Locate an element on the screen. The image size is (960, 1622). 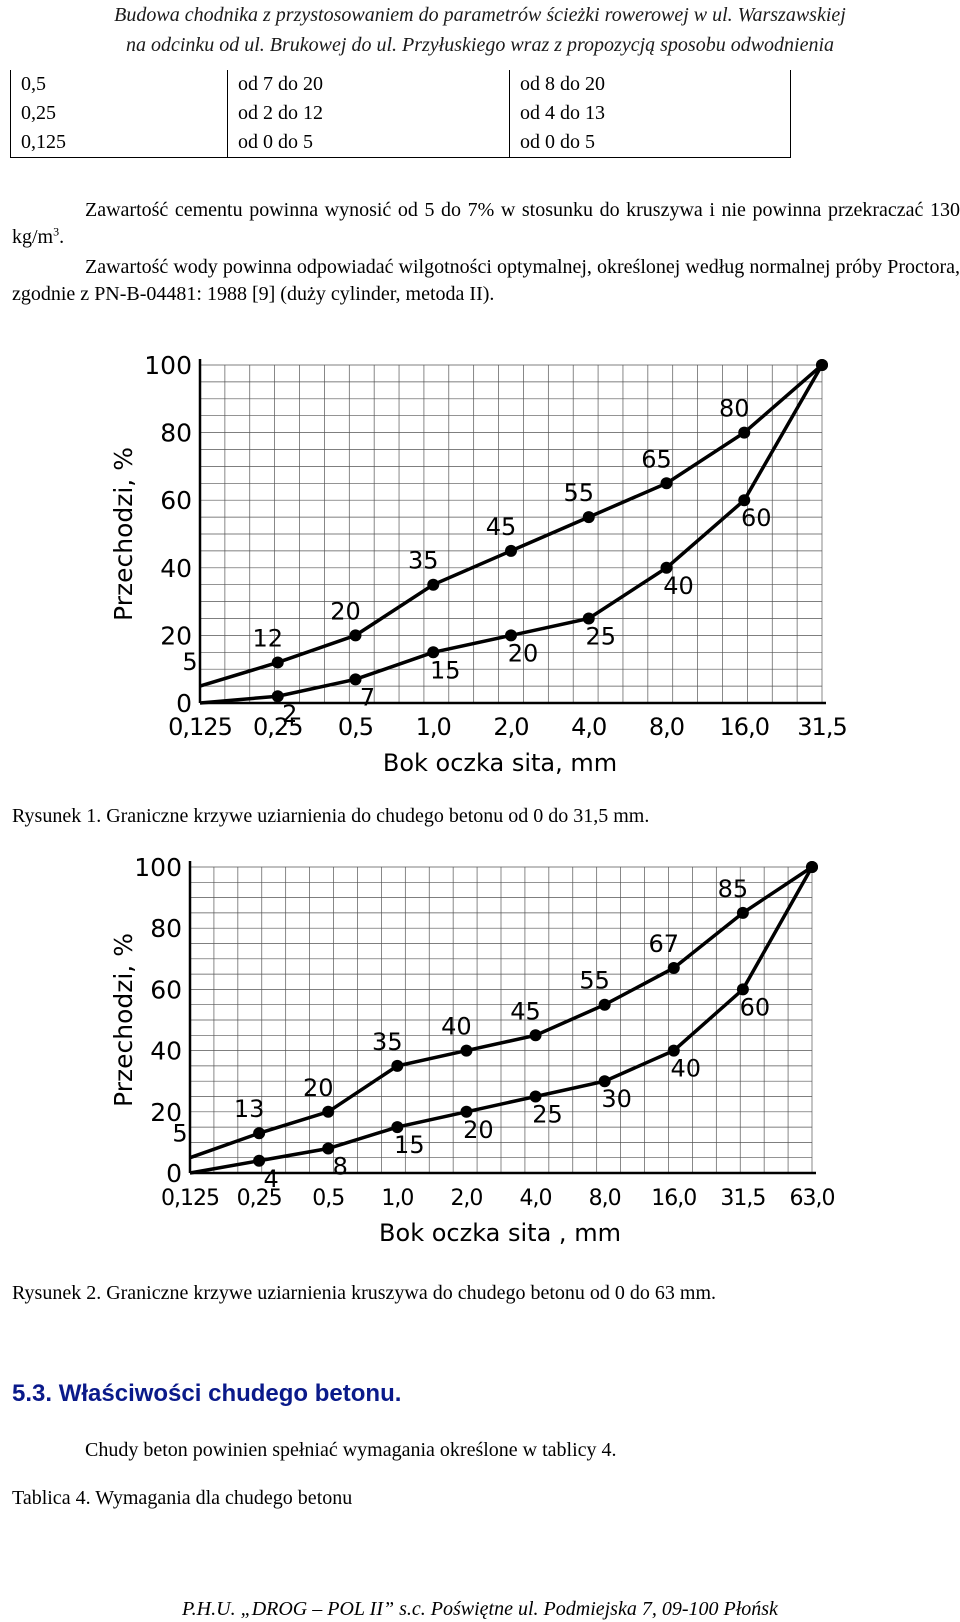
table-4-title: Tablica 4. Wymagania dla chudego betonu is located at coordinates (182, 1498).